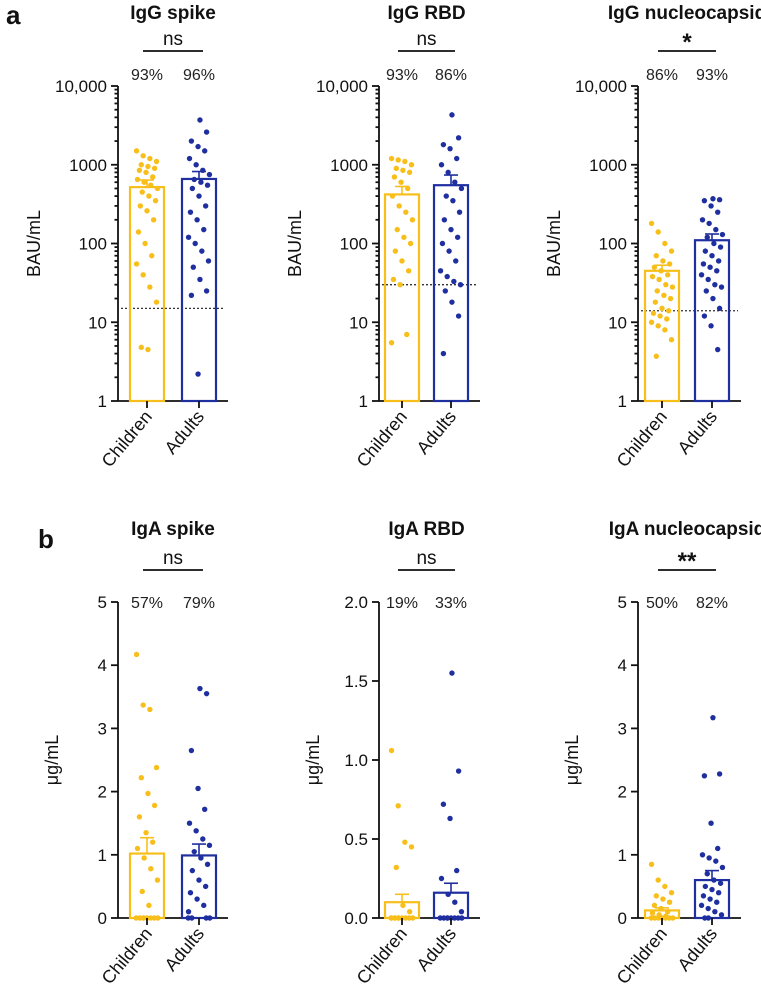  I want to click on y-tick-label: 2, so click(102, 792).